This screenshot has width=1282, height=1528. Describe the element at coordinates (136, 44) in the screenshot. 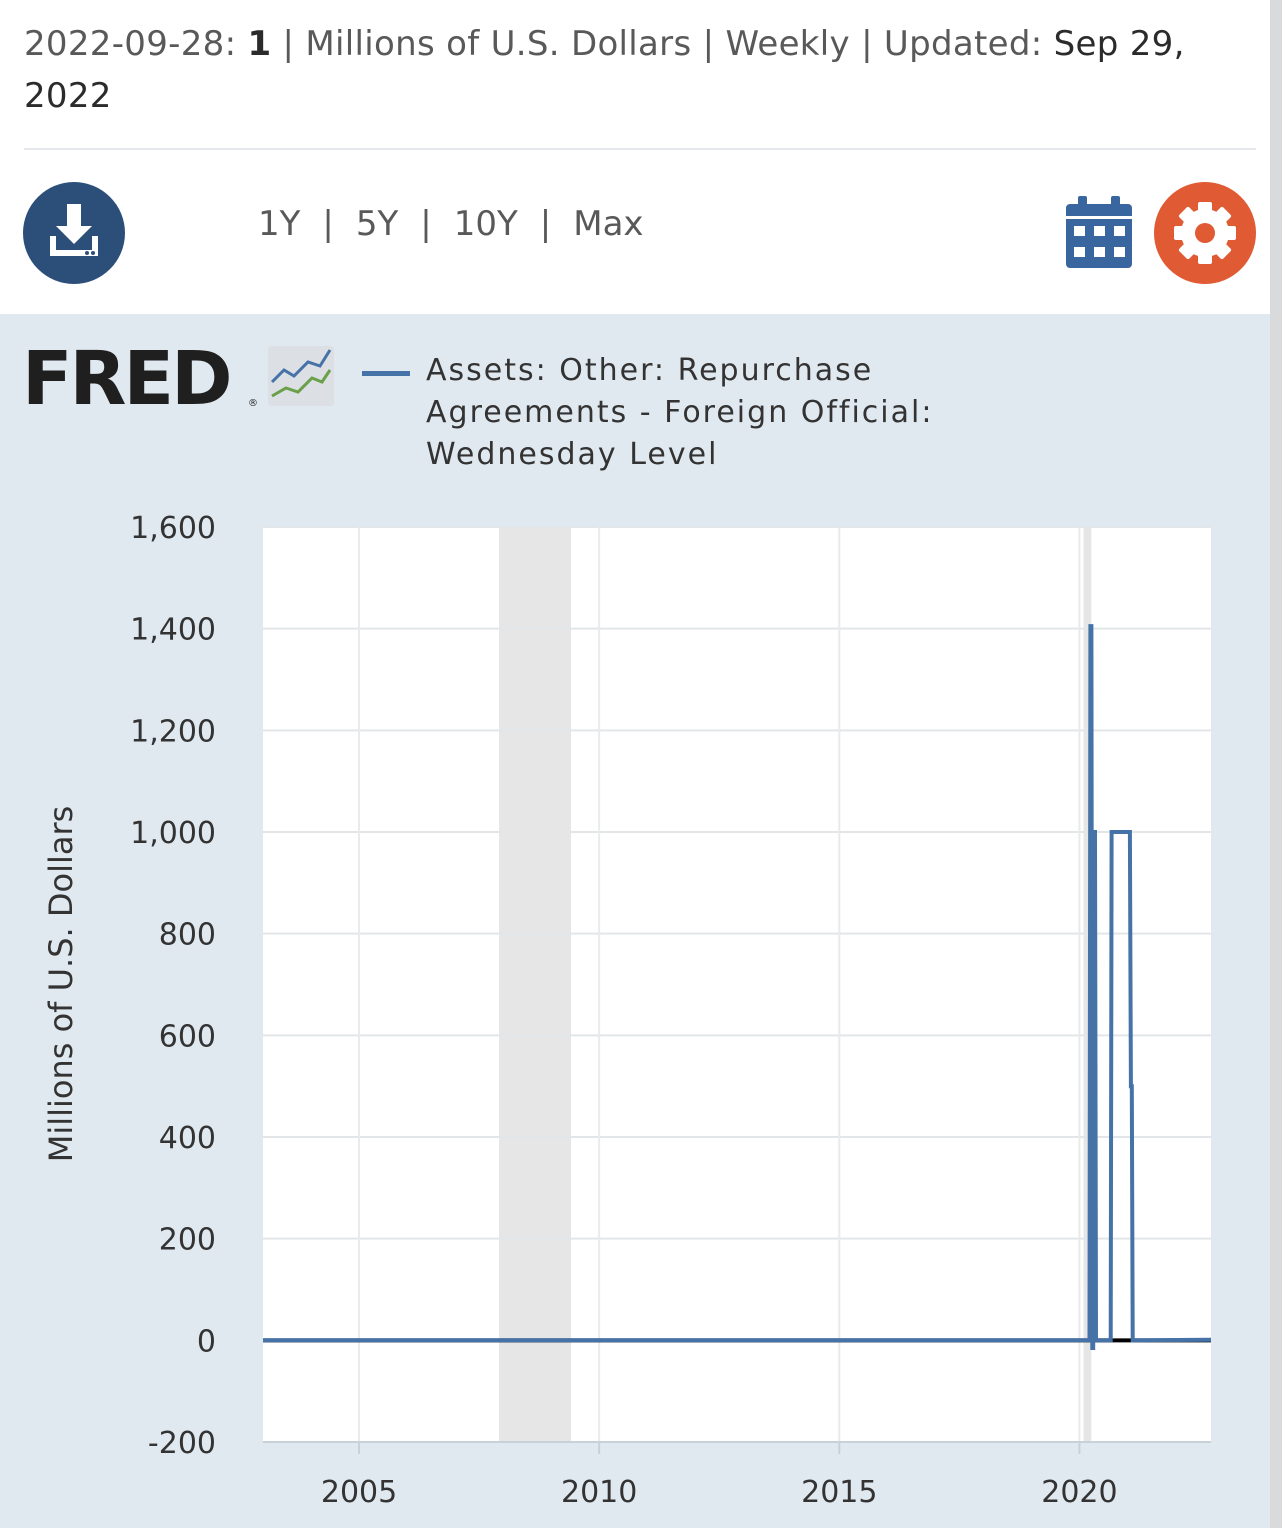

I see `observation-date: 2022-09-28:` at that location.